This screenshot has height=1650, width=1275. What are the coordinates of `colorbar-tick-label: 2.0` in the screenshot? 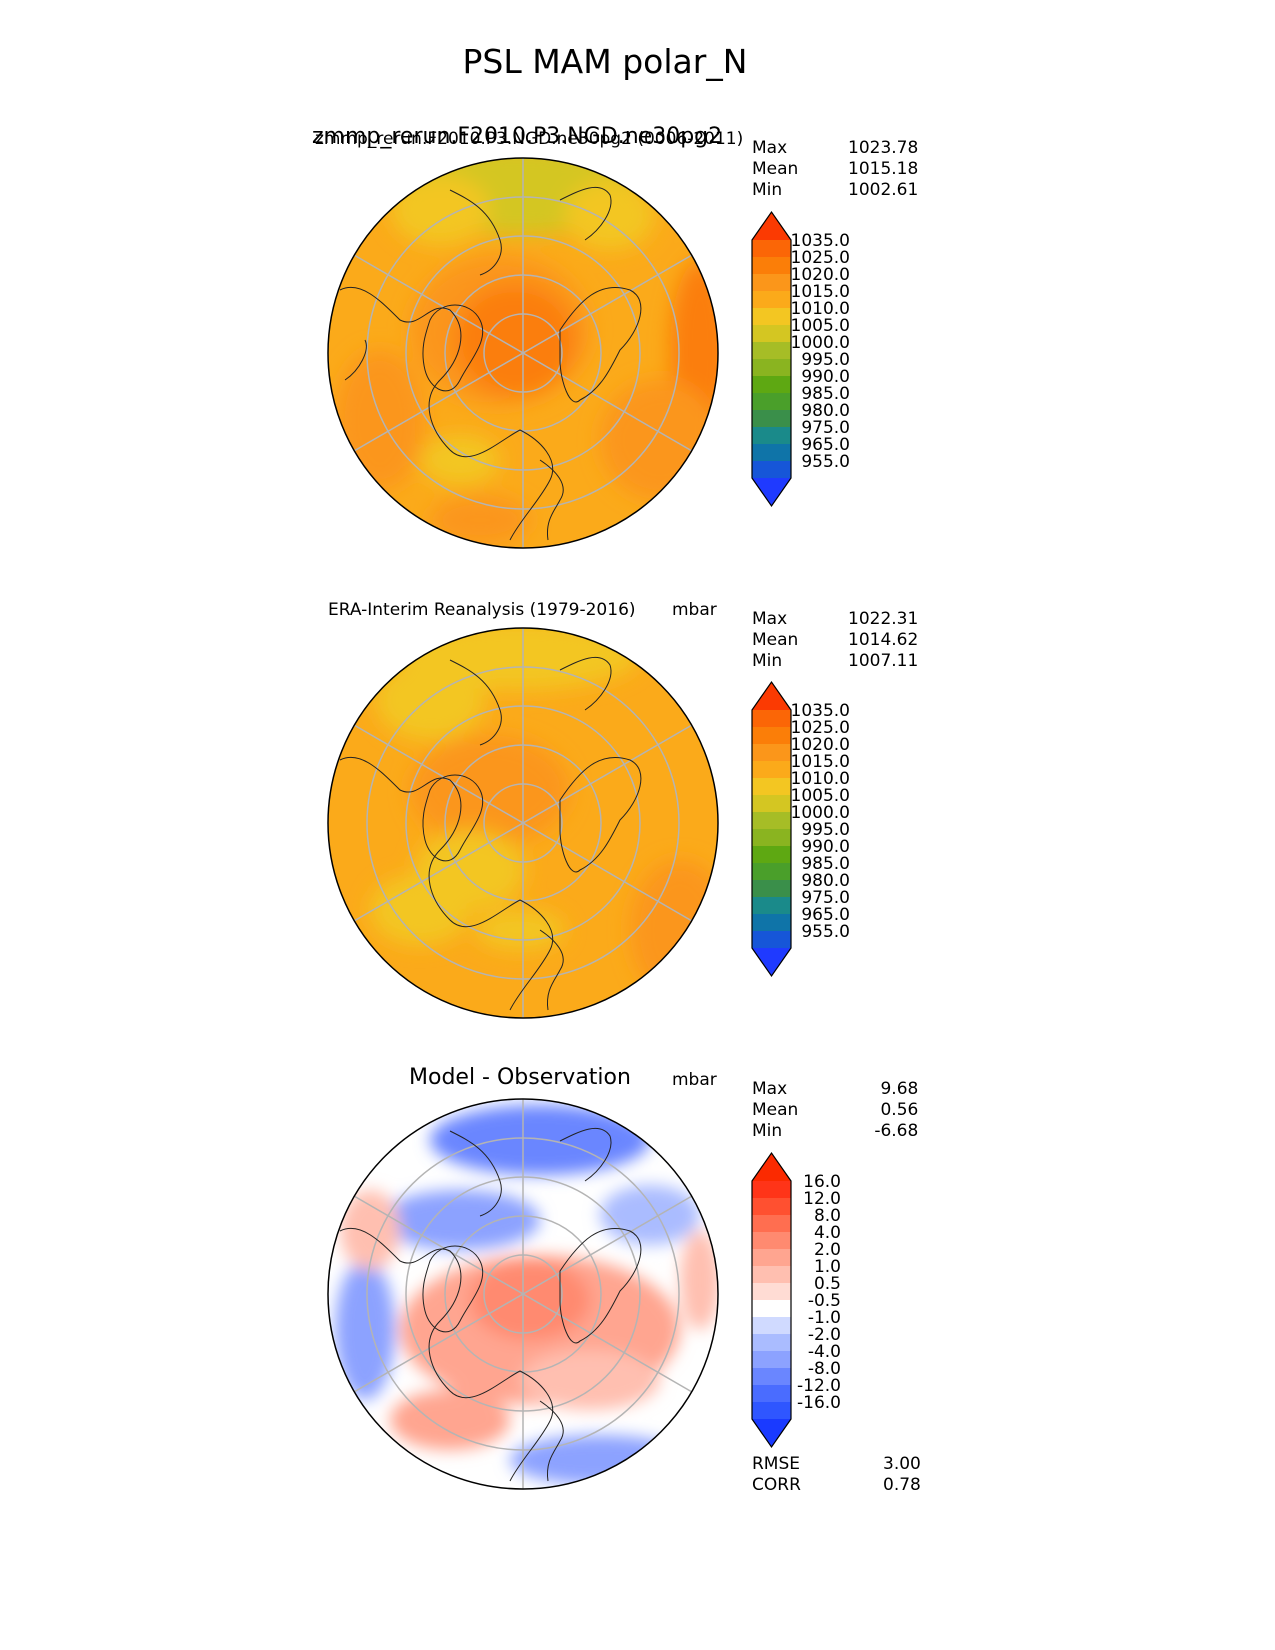 It's located at (827, 1250).